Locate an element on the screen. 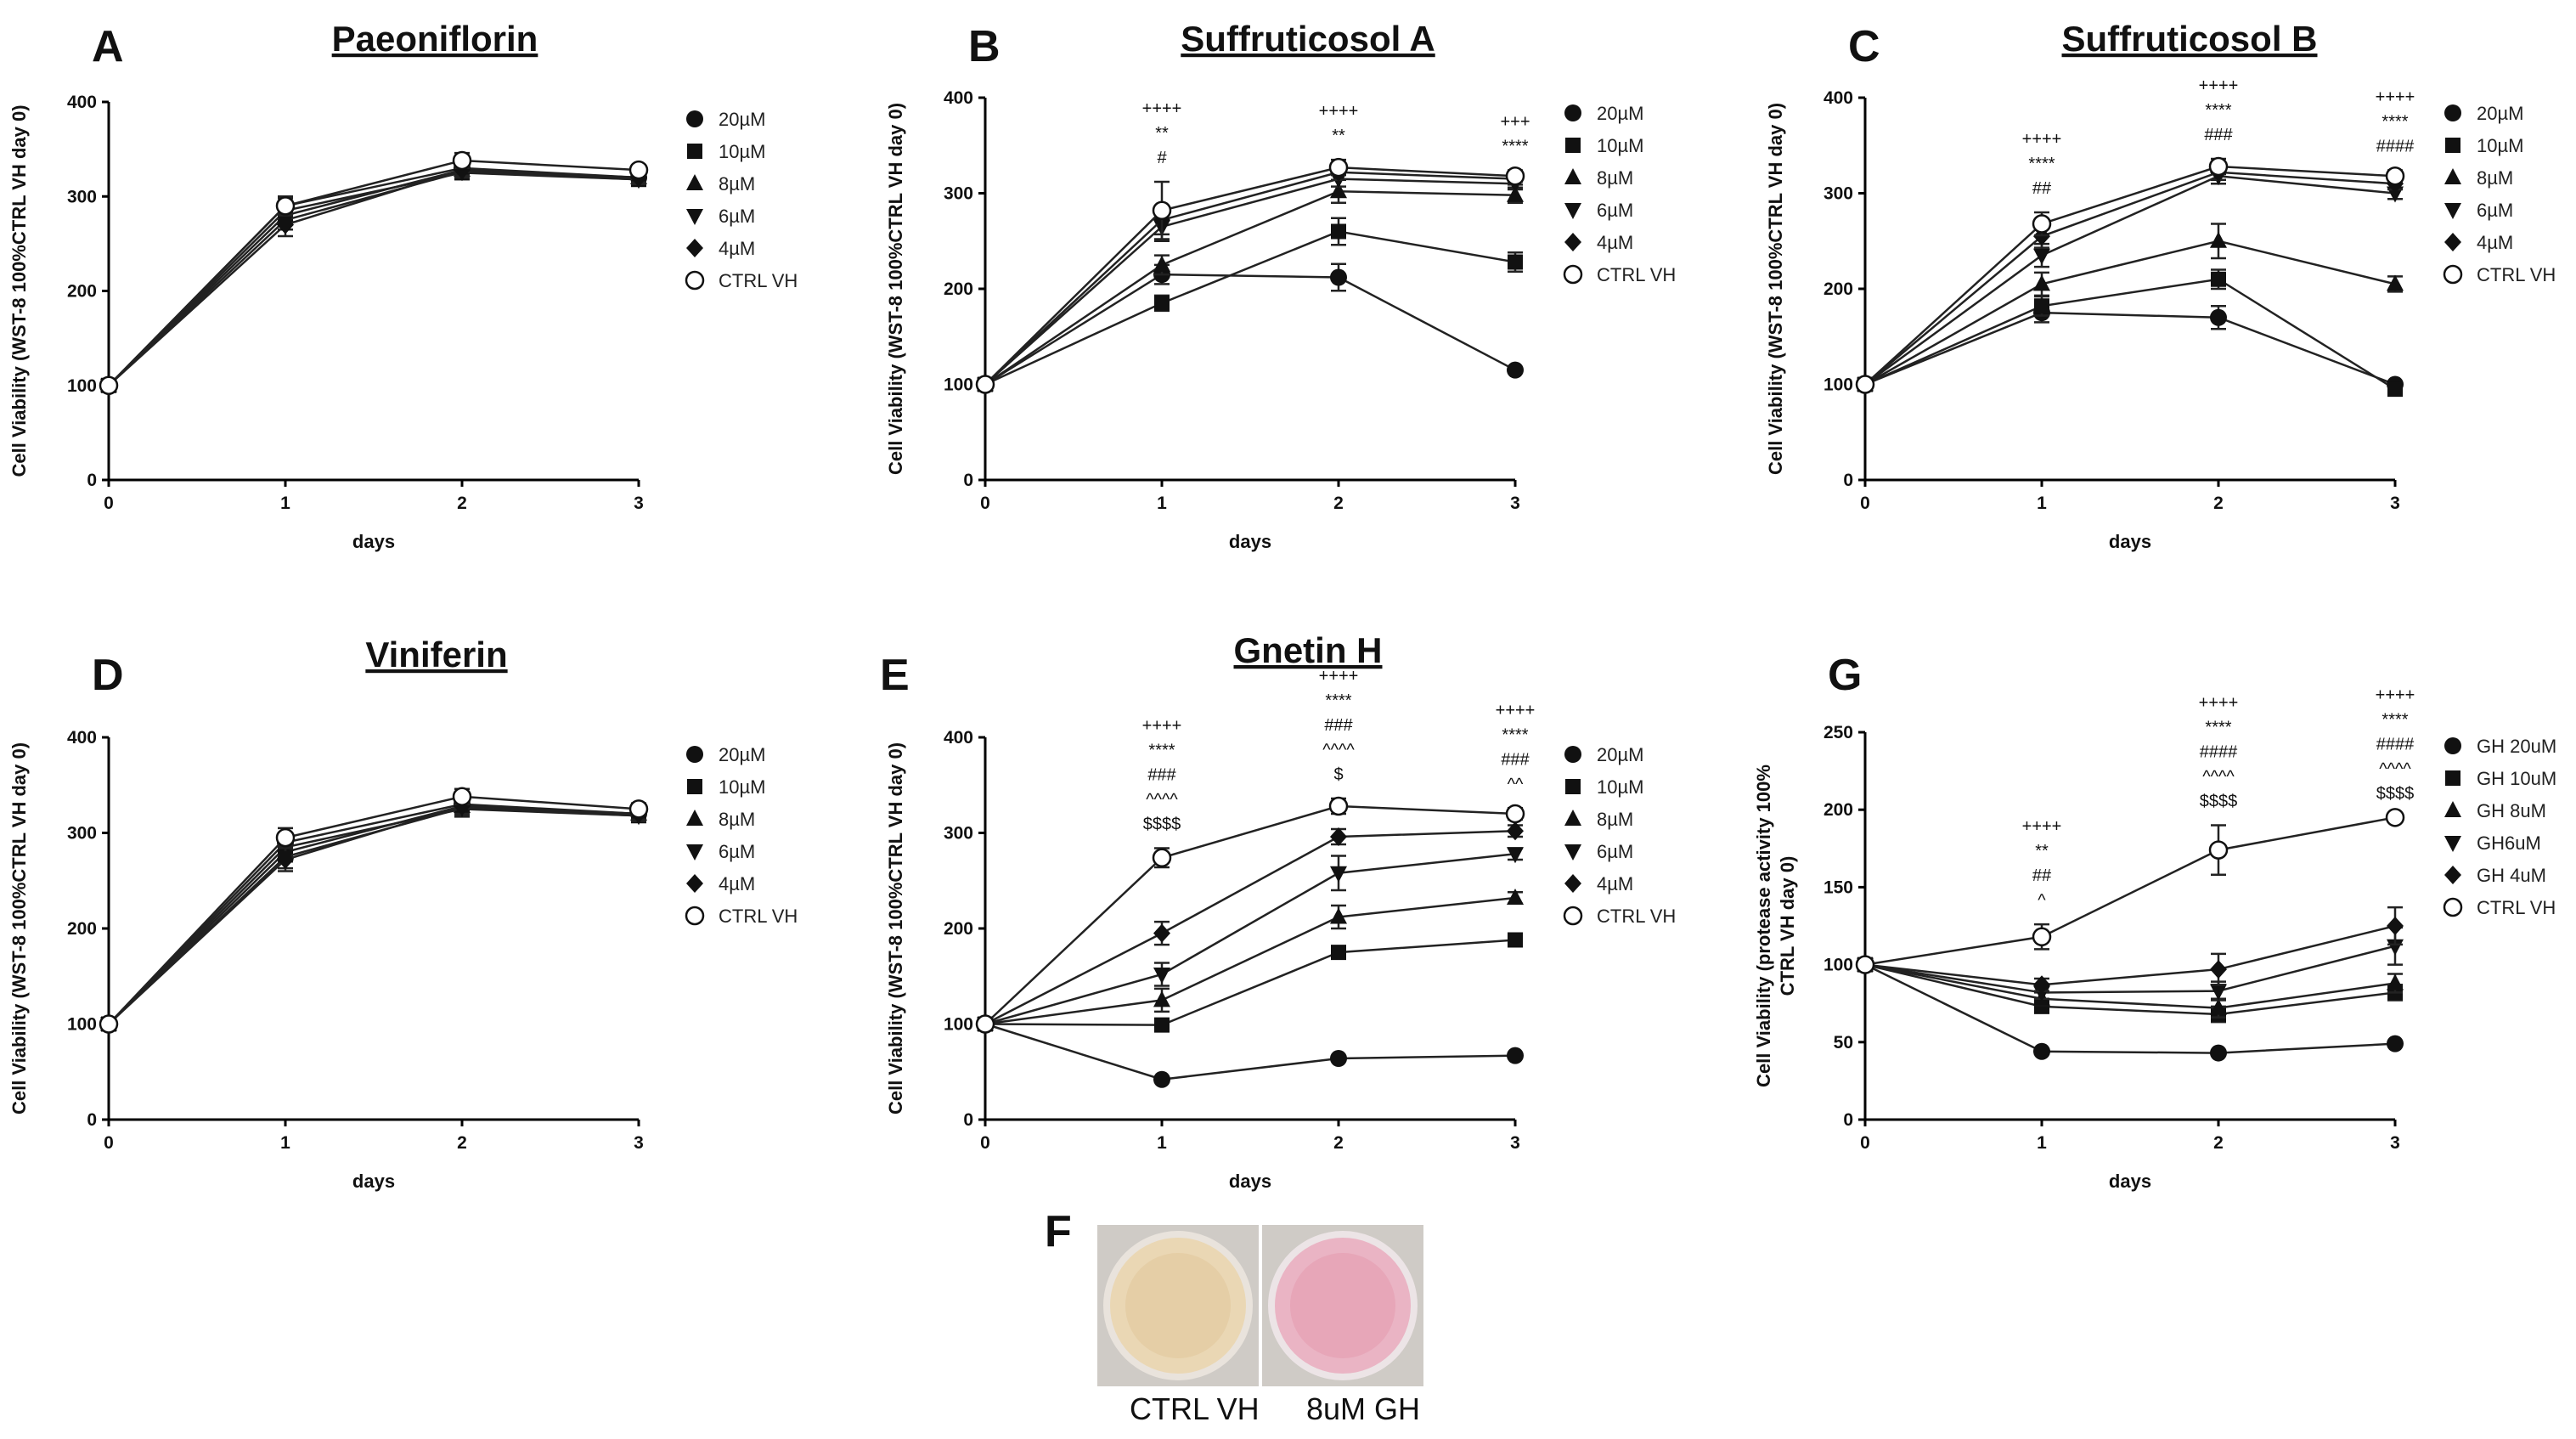 This screenshot has height=1439, width=2576. significance-annotation: ### is located at coordinates (1515, 759).